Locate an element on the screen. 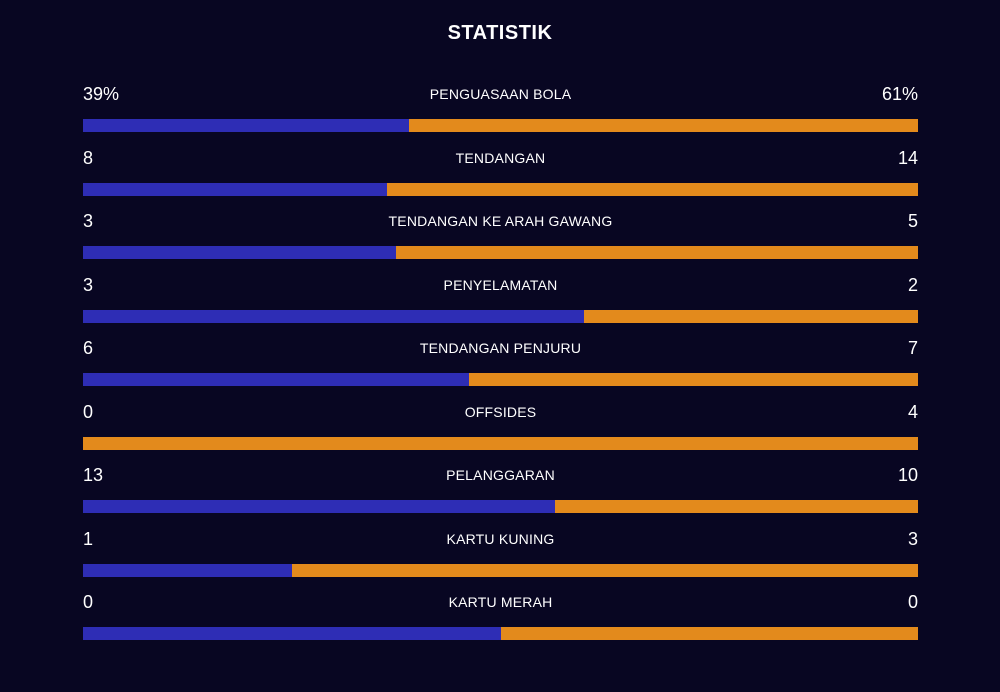 The image size is (1000, 692). away-value: 3 is located at coordinates (912, 538).